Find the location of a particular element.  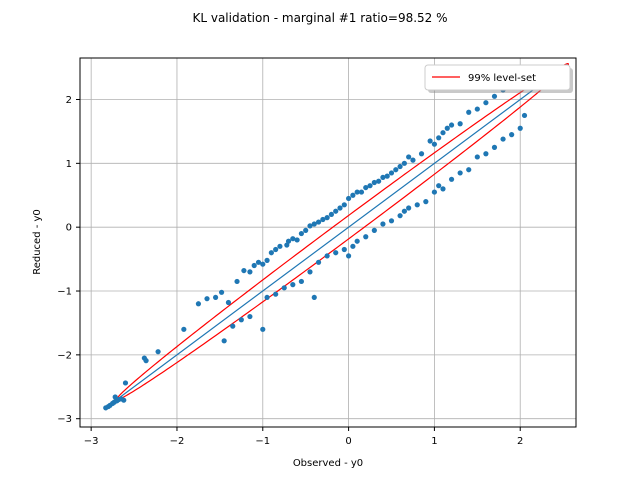

y-tick-label: −3 is located at coordinates (64, 419).